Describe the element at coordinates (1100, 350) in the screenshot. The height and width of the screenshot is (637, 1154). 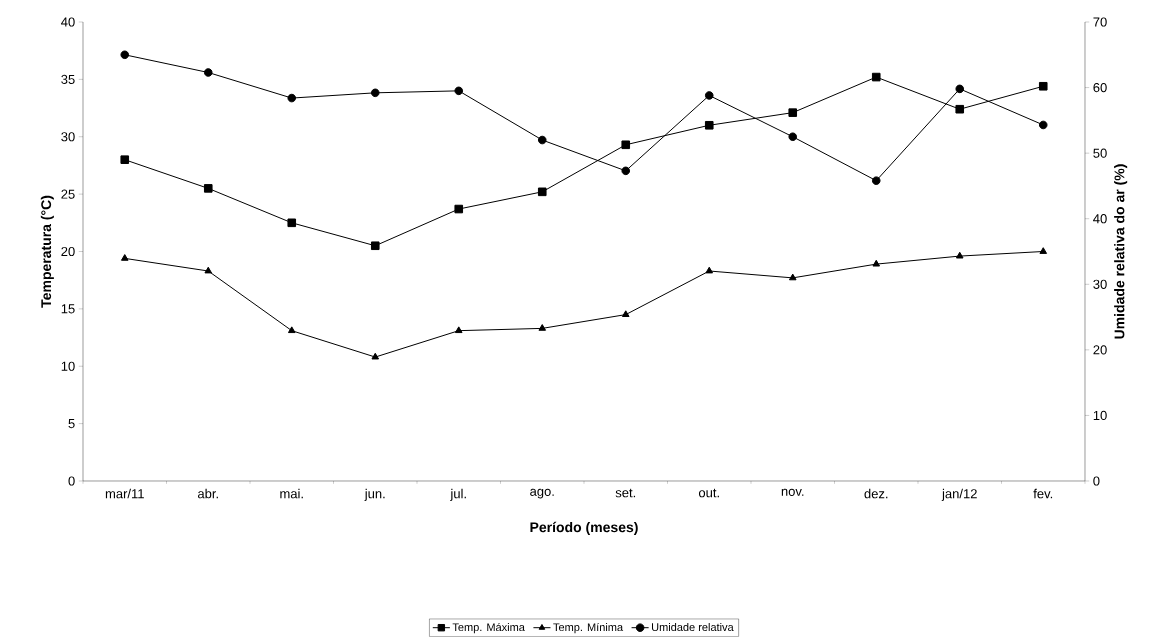
I see `y2-tick-label: 20` at that location.